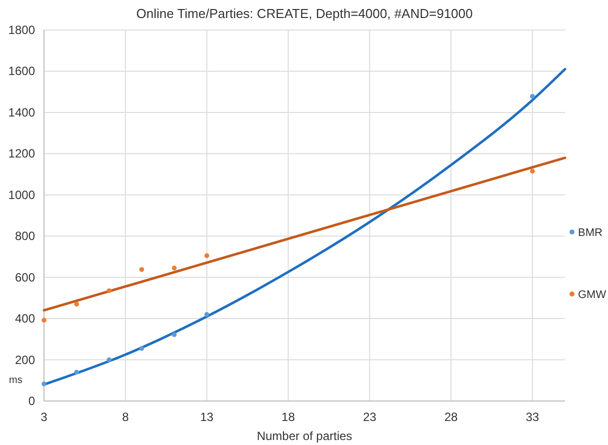 Image resolution: width=608 pixels, height=445 pixels. I want to click on x-tick-label: 8, so click(126, 417).